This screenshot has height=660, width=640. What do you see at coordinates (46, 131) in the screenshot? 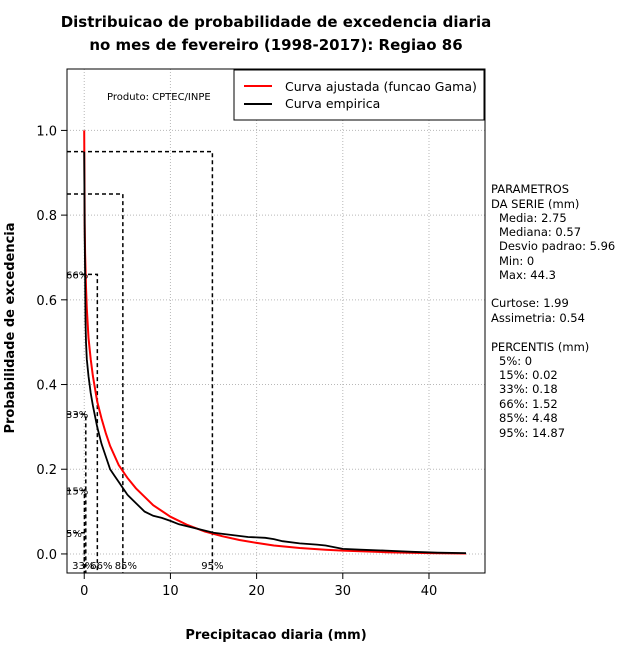
I see `y-tick-label: 1.0` at bounding box center [46, 131].